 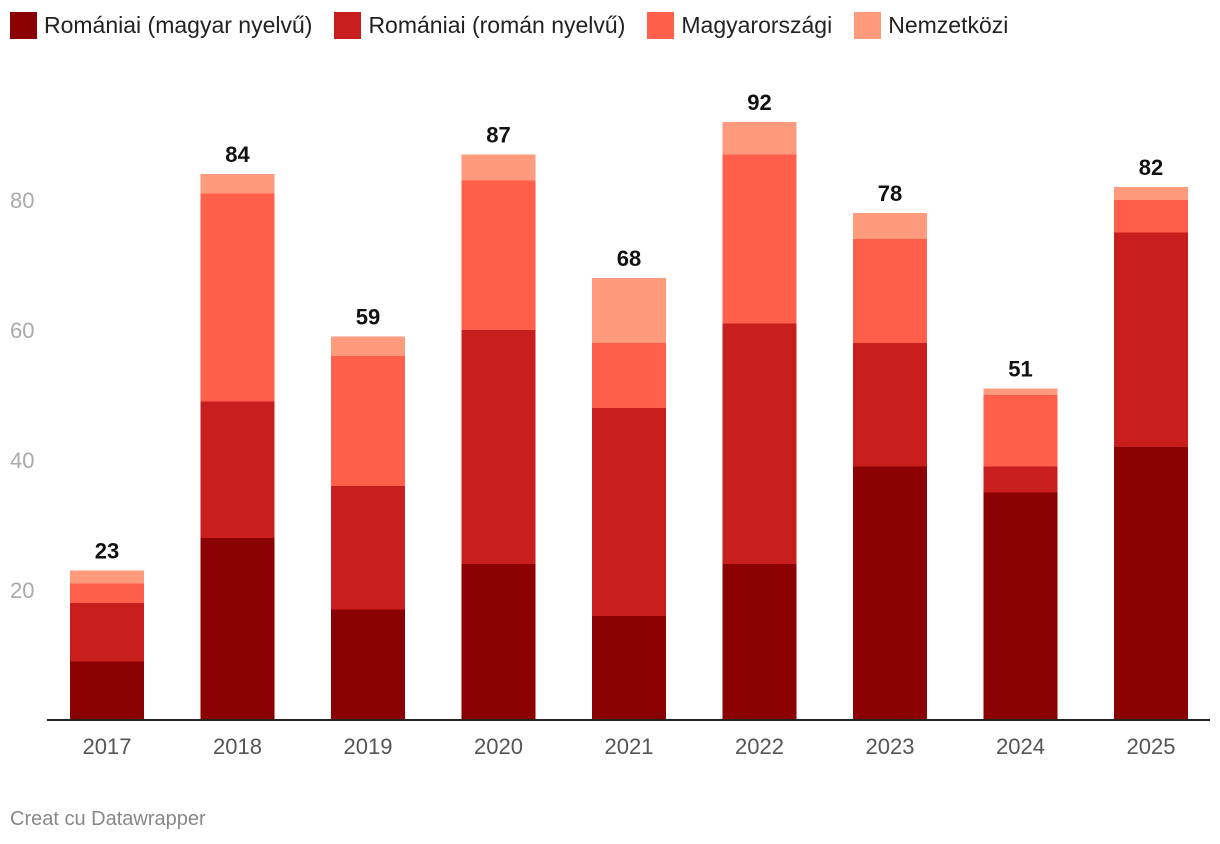 What do you see at coordinates (868, 25) in the screenshot?
I see `legend-swatch-nemzetkozi` at bounding box center [868, 25].